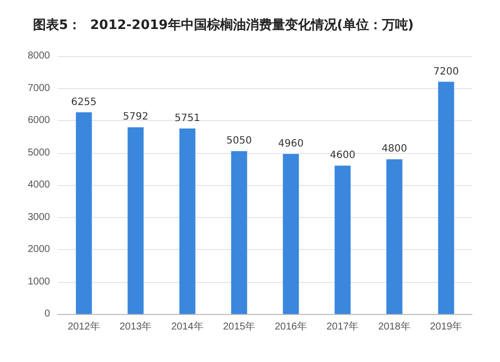 The height and width of the screenshot is (362, 500). Describe the element at coordinates (84, 326) in the screenshot. I see `x-tick-label: 2012年` at that location.